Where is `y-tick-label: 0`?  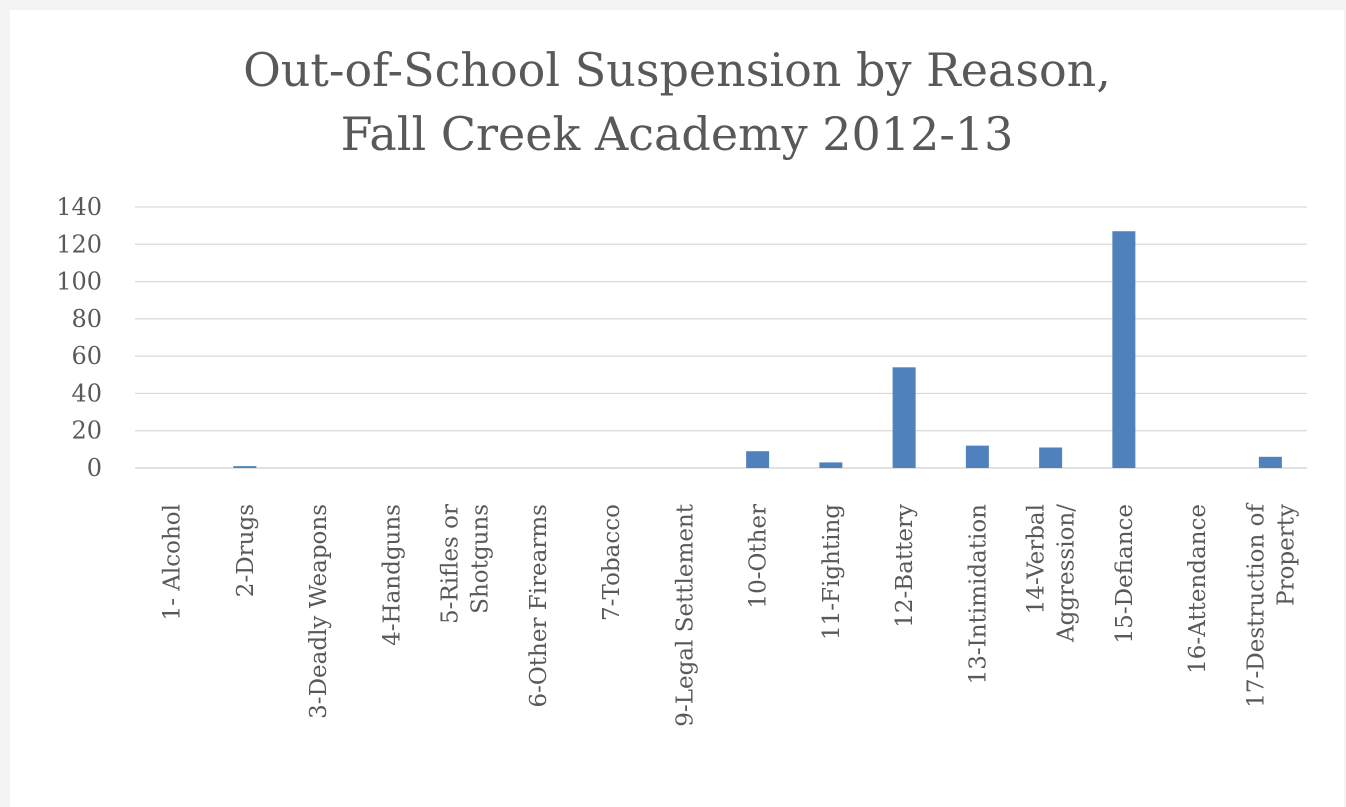
y-tick-label: 0 is located at coordinates (94, 468).